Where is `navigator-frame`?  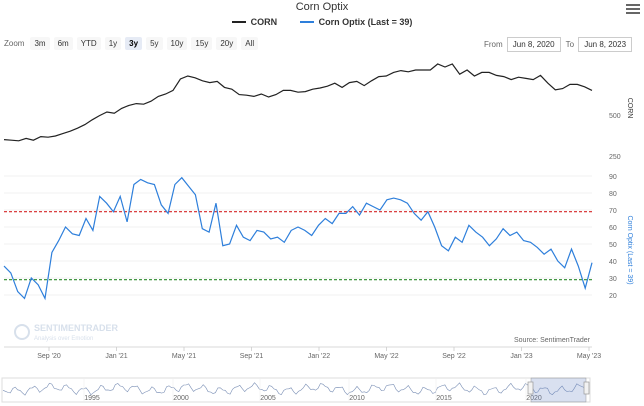 navigator-frame is located at coordinates (296, 390).